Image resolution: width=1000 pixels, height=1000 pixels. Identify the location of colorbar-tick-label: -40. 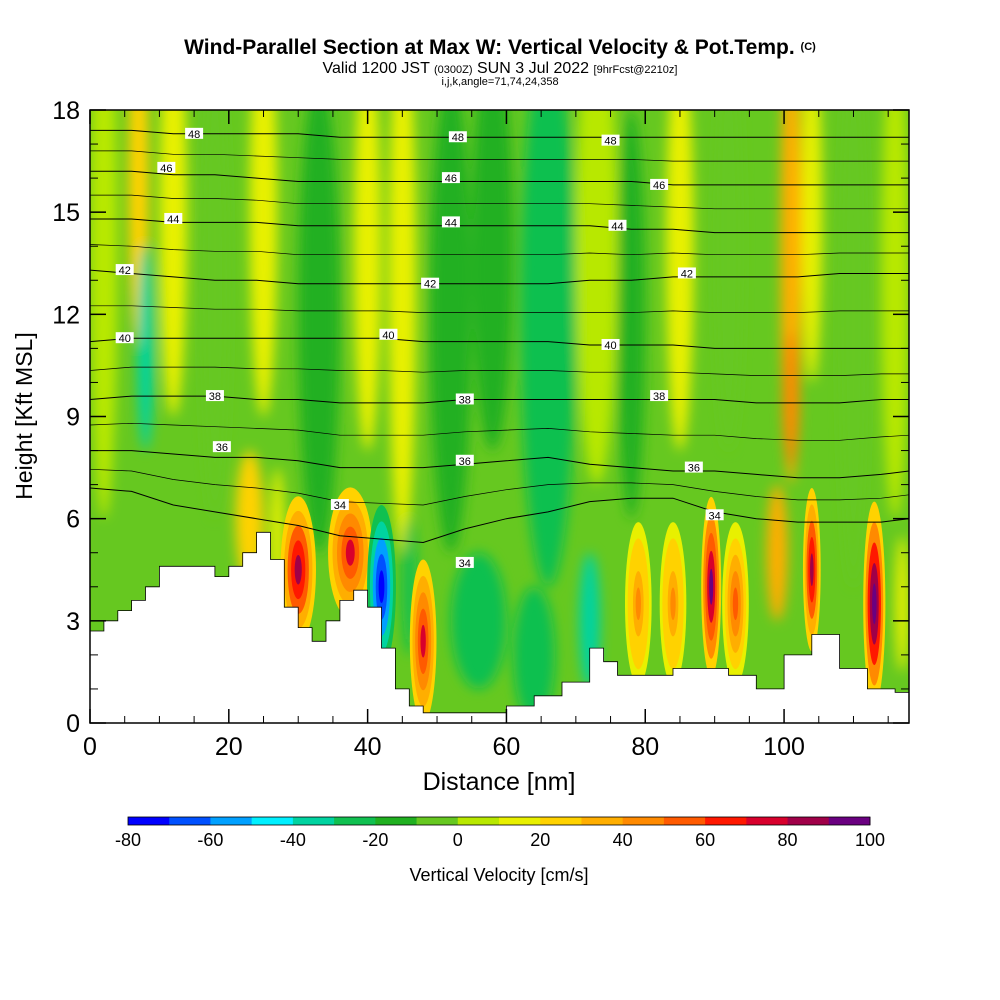
(293, 840).